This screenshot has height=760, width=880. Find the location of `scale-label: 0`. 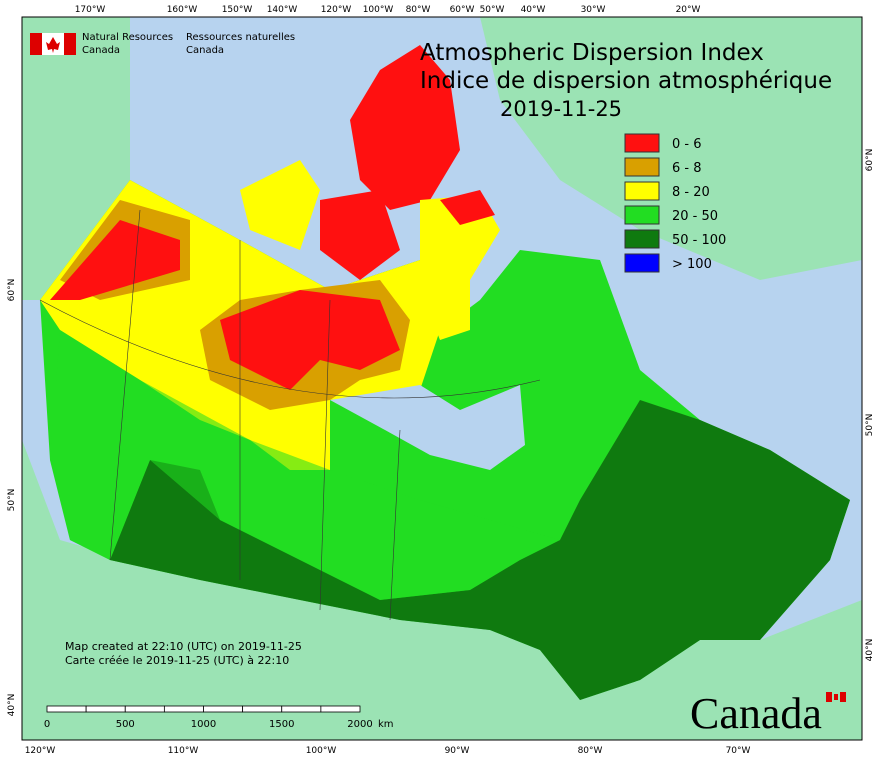

scale-label: 0 is located at coordinates (47, 724).